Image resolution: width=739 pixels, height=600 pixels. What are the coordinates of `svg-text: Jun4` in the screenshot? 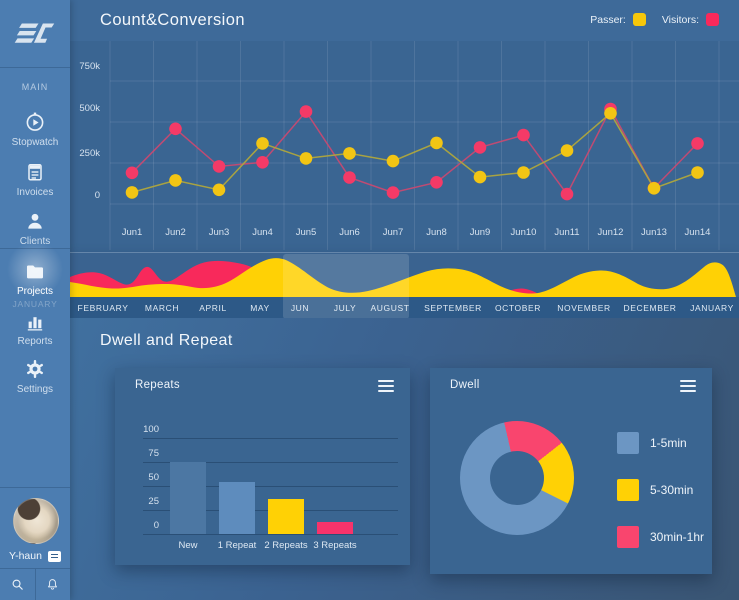 It's located at (262, 232).